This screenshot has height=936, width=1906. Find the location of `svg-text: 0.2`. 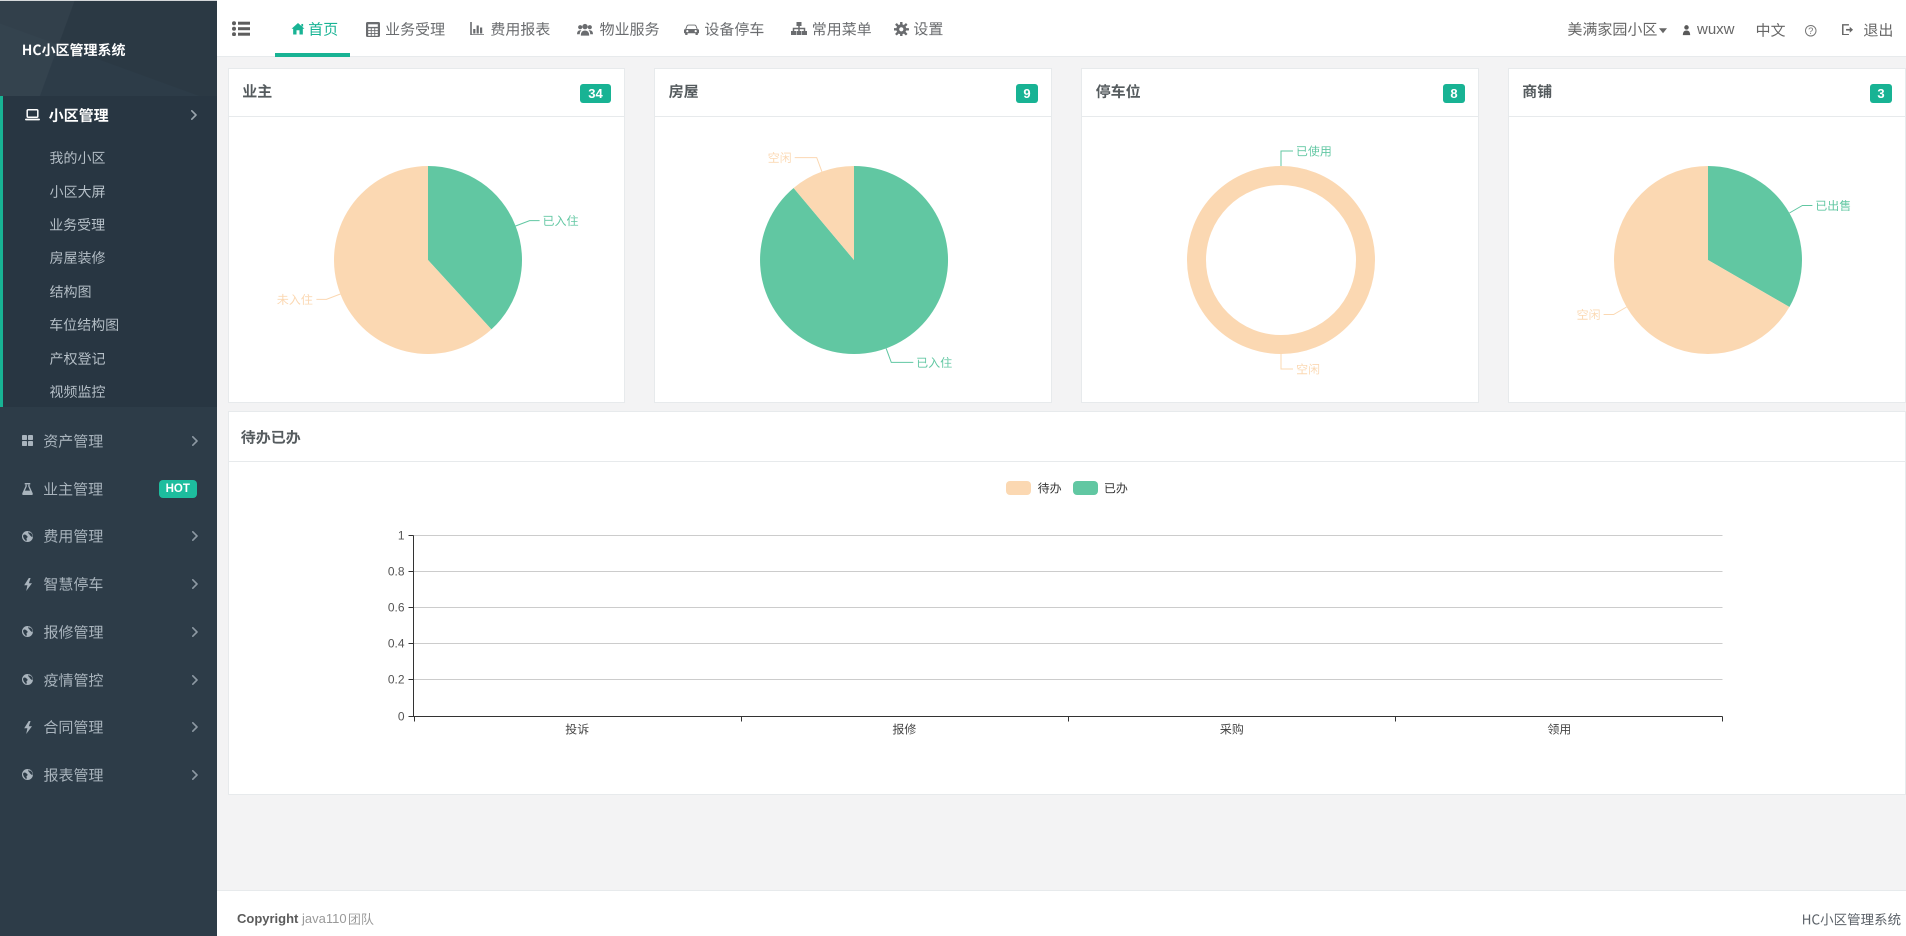

svg-text: 0.2 is located at coordinates (396, 680).